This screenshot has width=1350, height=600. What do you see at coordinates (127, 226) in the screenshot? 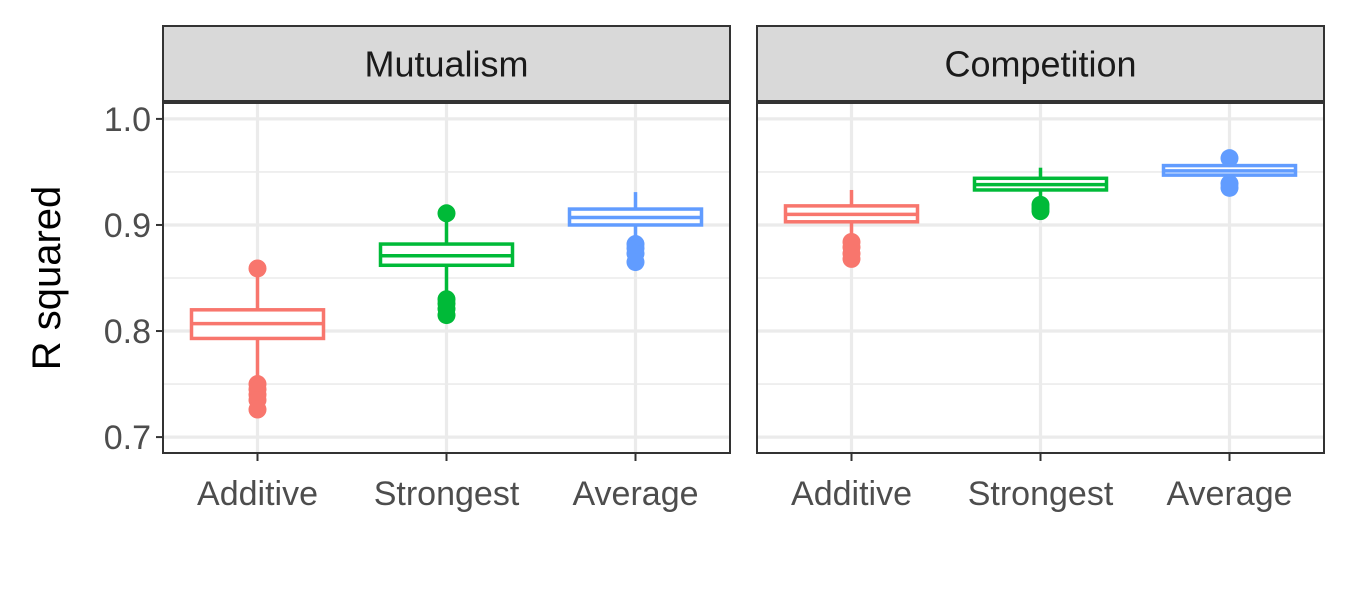
I see `y-tick-label: 0.9` at bounding box center [127, 226].